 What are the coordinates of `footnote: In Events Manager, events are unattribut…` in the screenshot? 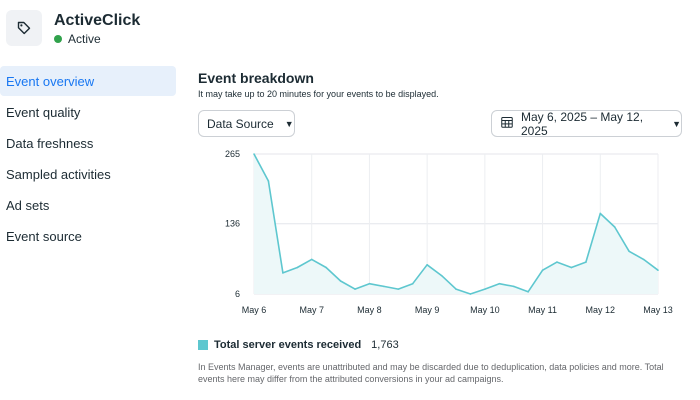 It's located at (431, 373).